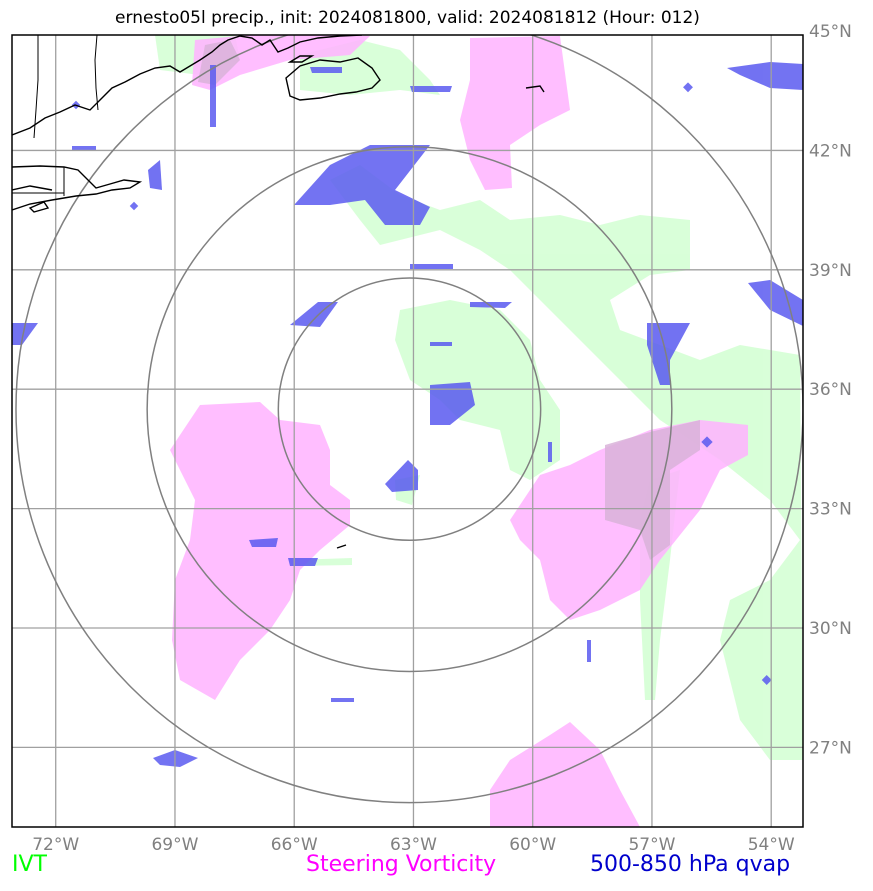 The width and height of the screenshot is (873, 891). What do you see at coordinates (29, 864) in the screenshot?
I see `legend-ivt: IVT` at bounding box center [29, 864].